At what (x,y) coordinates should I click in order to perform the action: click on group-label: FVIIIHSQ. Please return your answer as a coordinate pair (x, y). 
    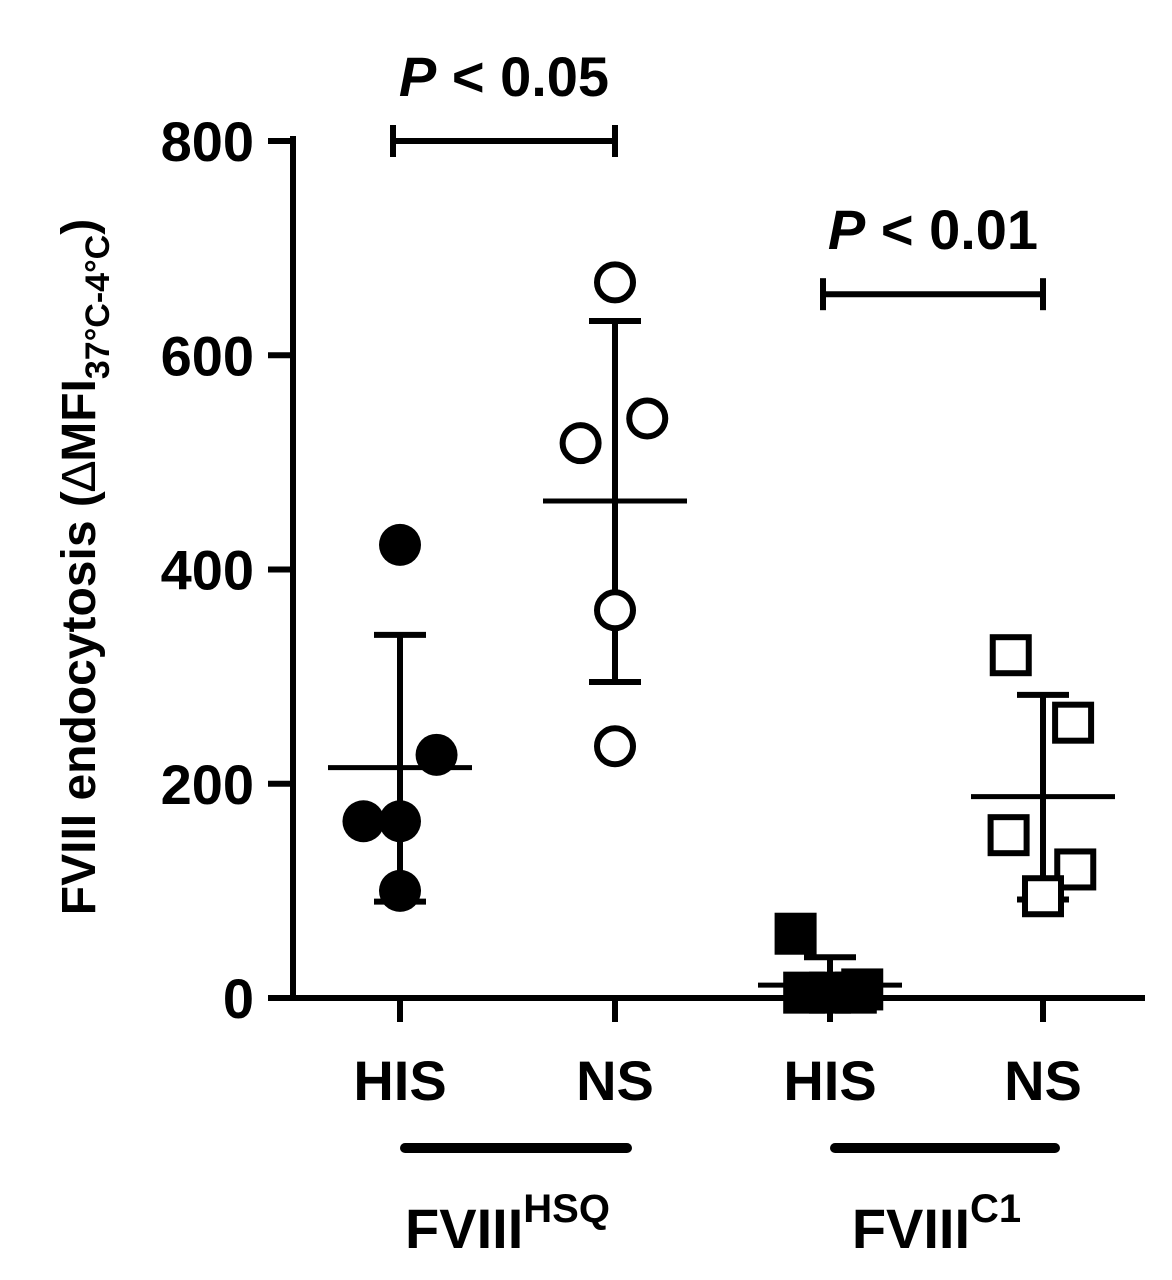
    Looking at the image, I should click on (507, 1223).